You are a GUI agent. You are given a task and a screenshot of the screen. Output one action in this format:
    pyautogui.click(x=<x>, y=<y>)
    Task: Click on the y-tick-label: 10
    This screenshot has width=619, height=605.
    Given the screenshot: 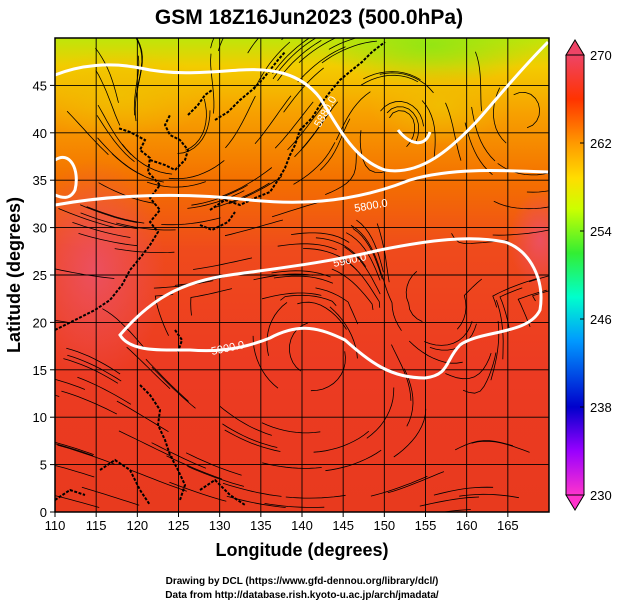 What is the action you would take?
    pyautogui.click(x=40, y=417)
    